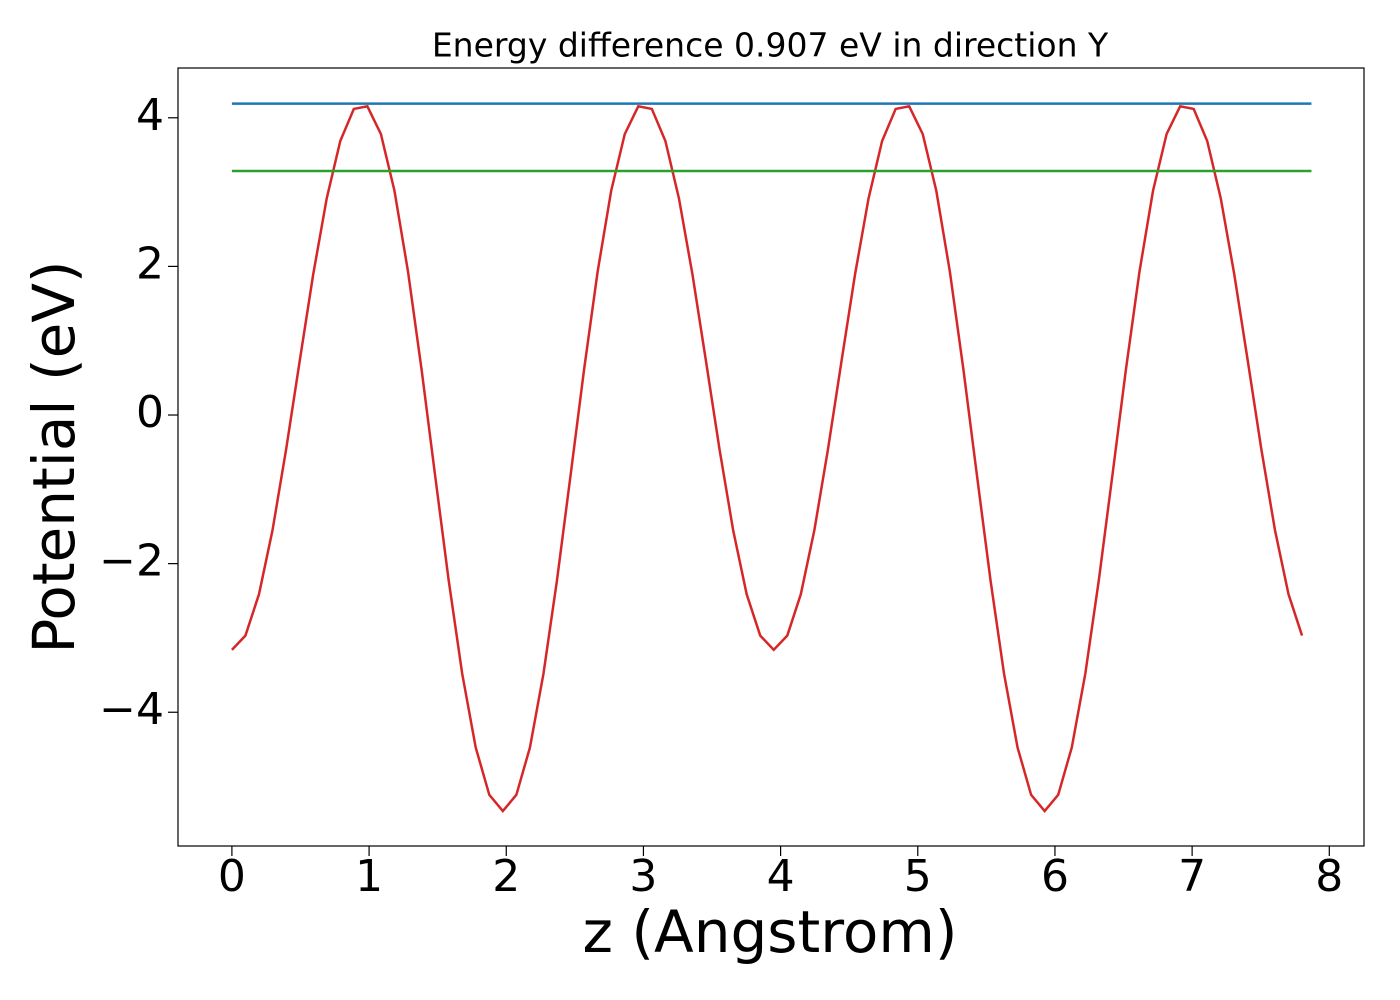 The width and height of the screenshot is (1400, 1000). What do you see at coordinates (150, 115) in the screenshot?
I see `y-tick-label: 4` at bounding box center [150, 115].